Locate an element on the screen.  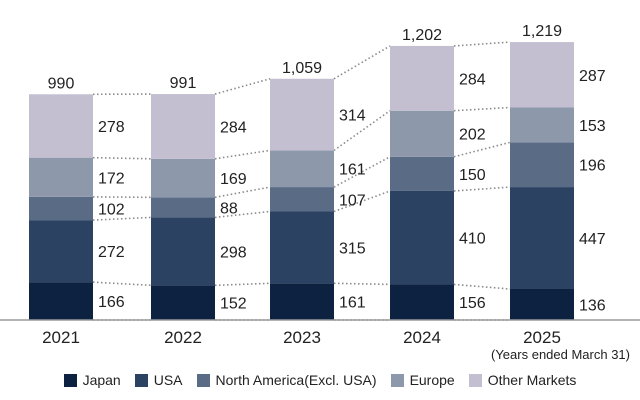
segment-value-label: 298 is located at coordinates (233, 252).